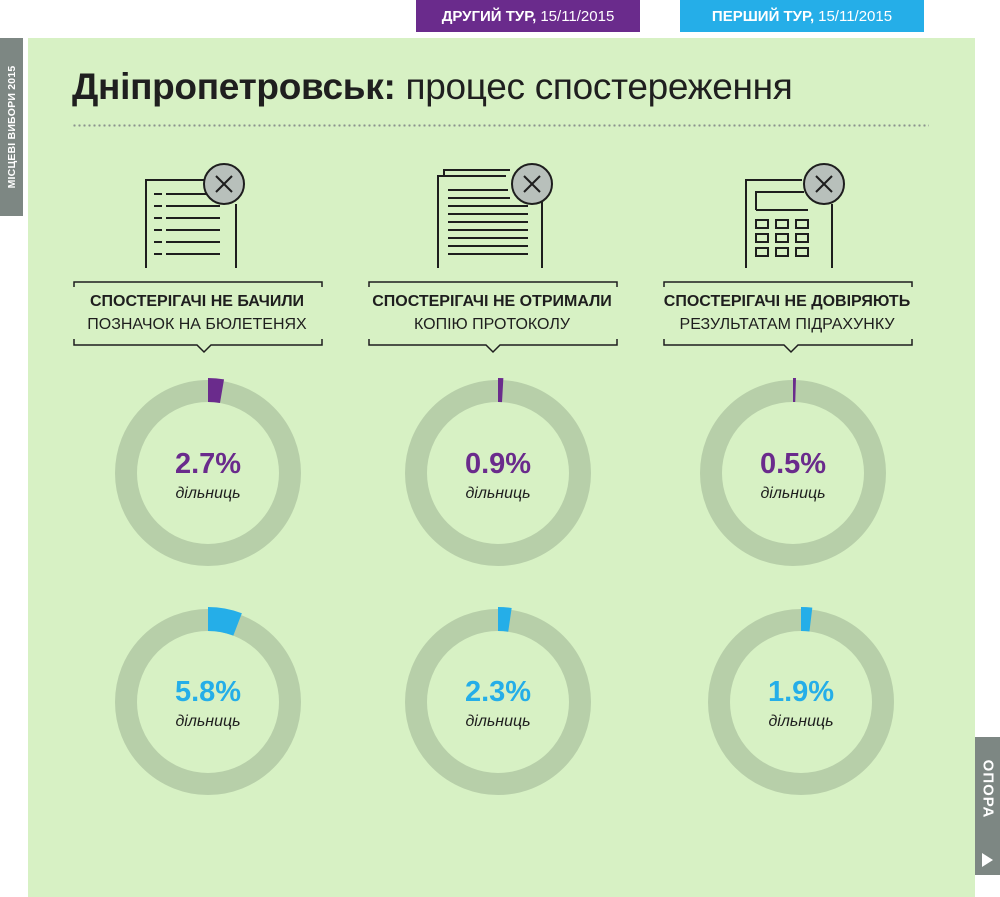  I want to click on category-3-line2: РЕЗУЛЬТАТАМ ПІДРАХУНКУ, so click(787, 324).